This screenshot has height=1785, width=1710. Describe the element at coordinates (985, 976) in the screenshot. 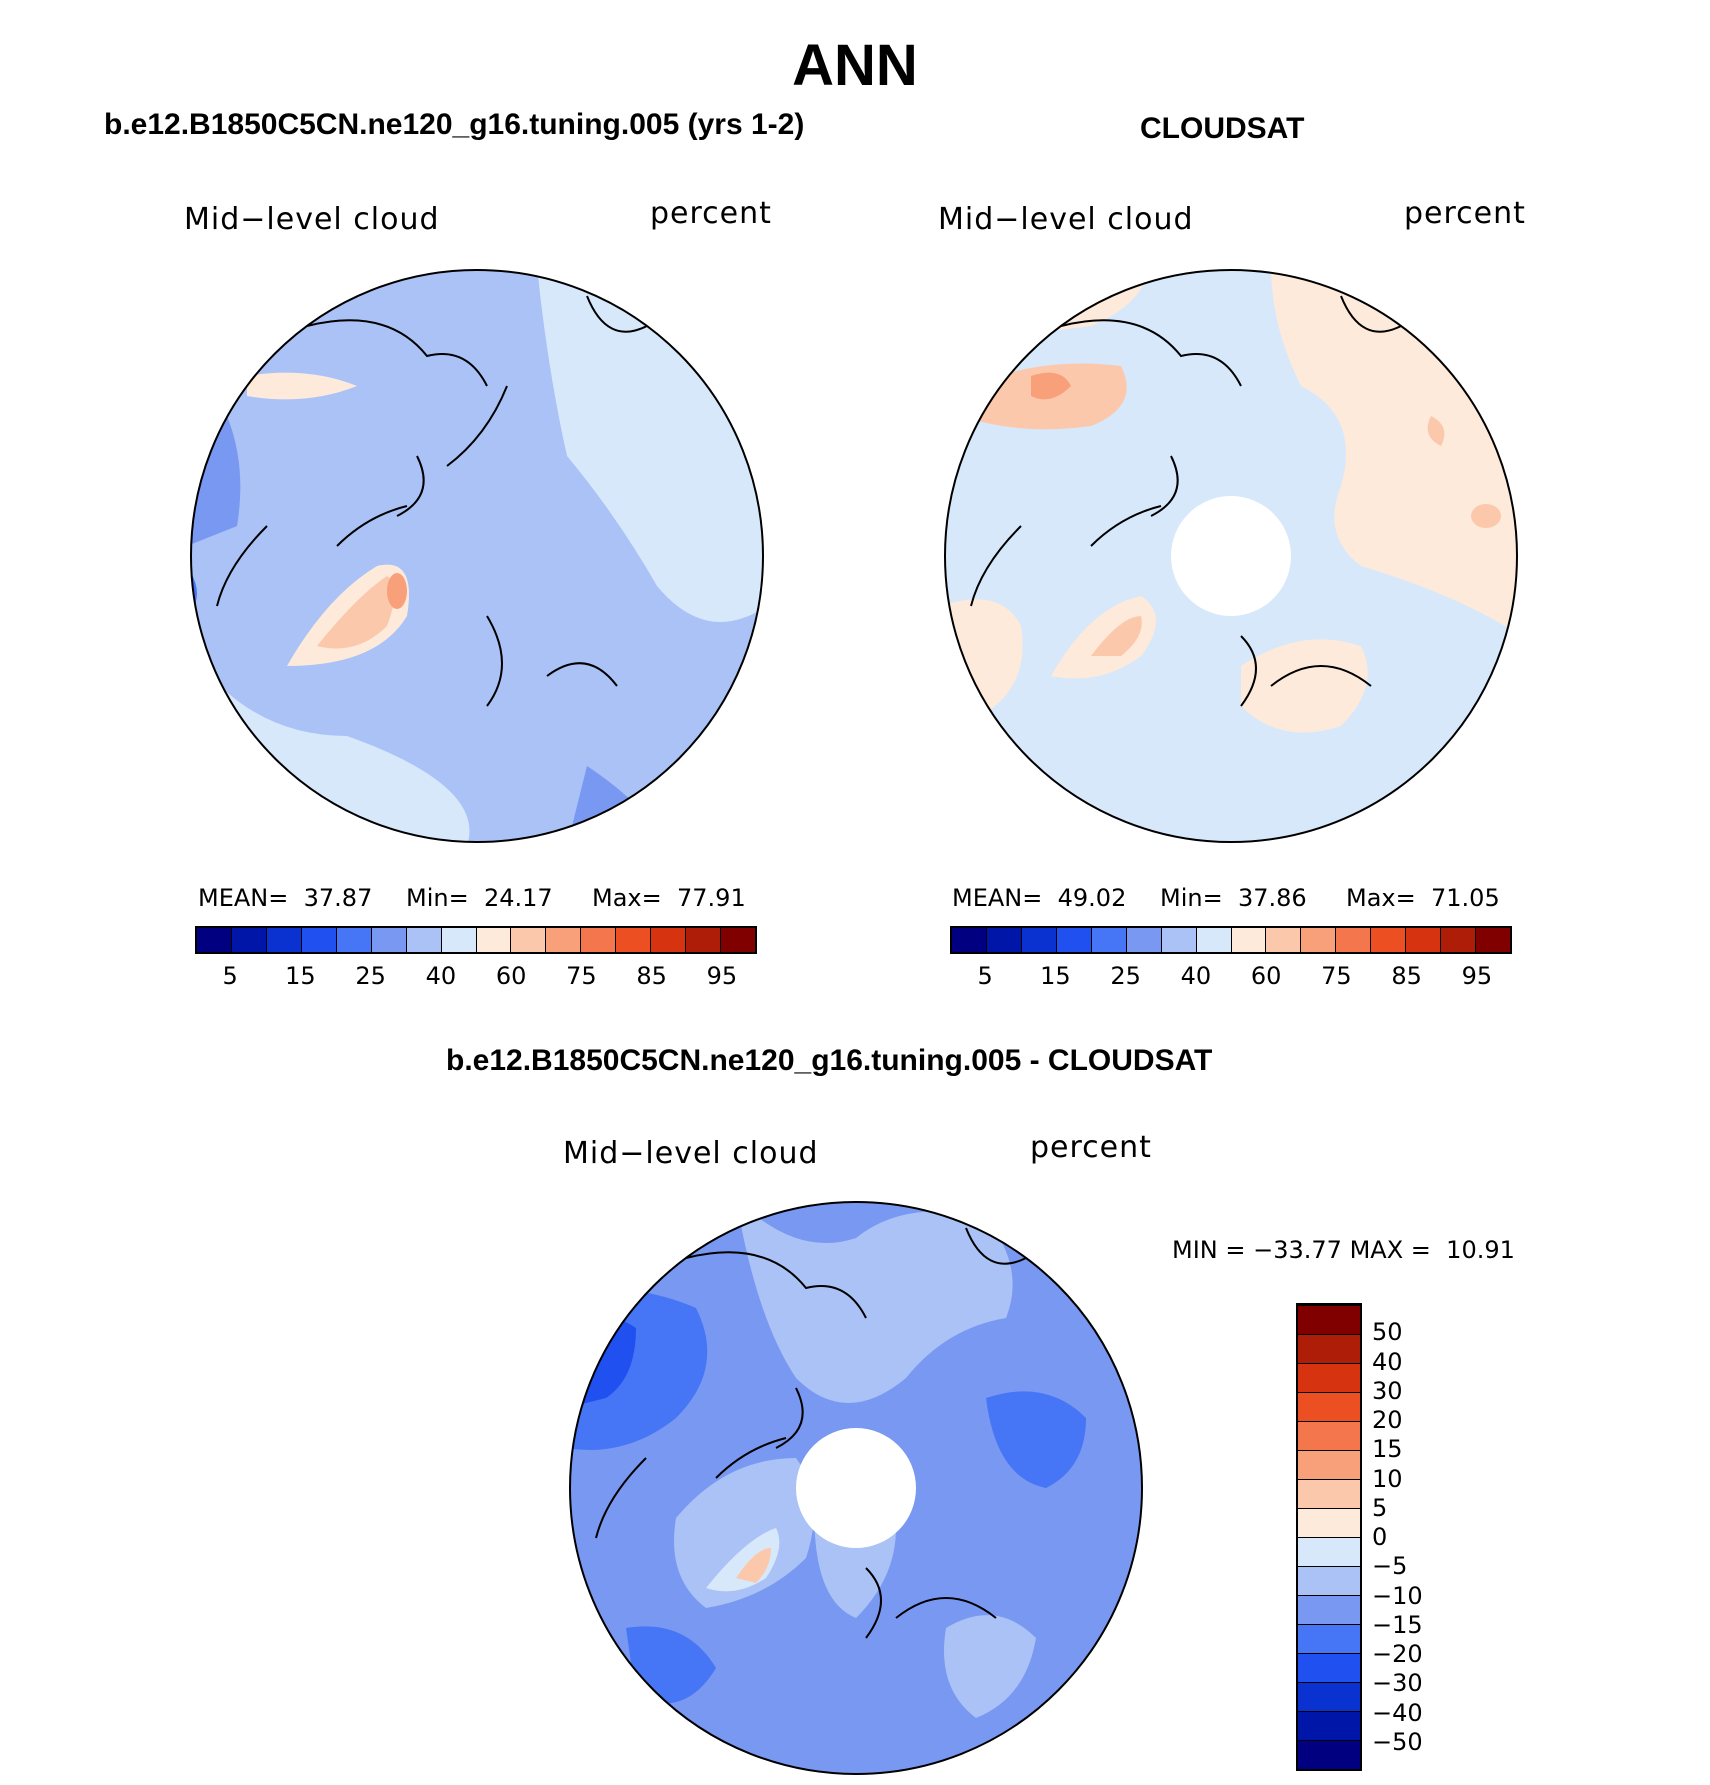

I see `obs-colorbar-tick-label: 5` at that location.